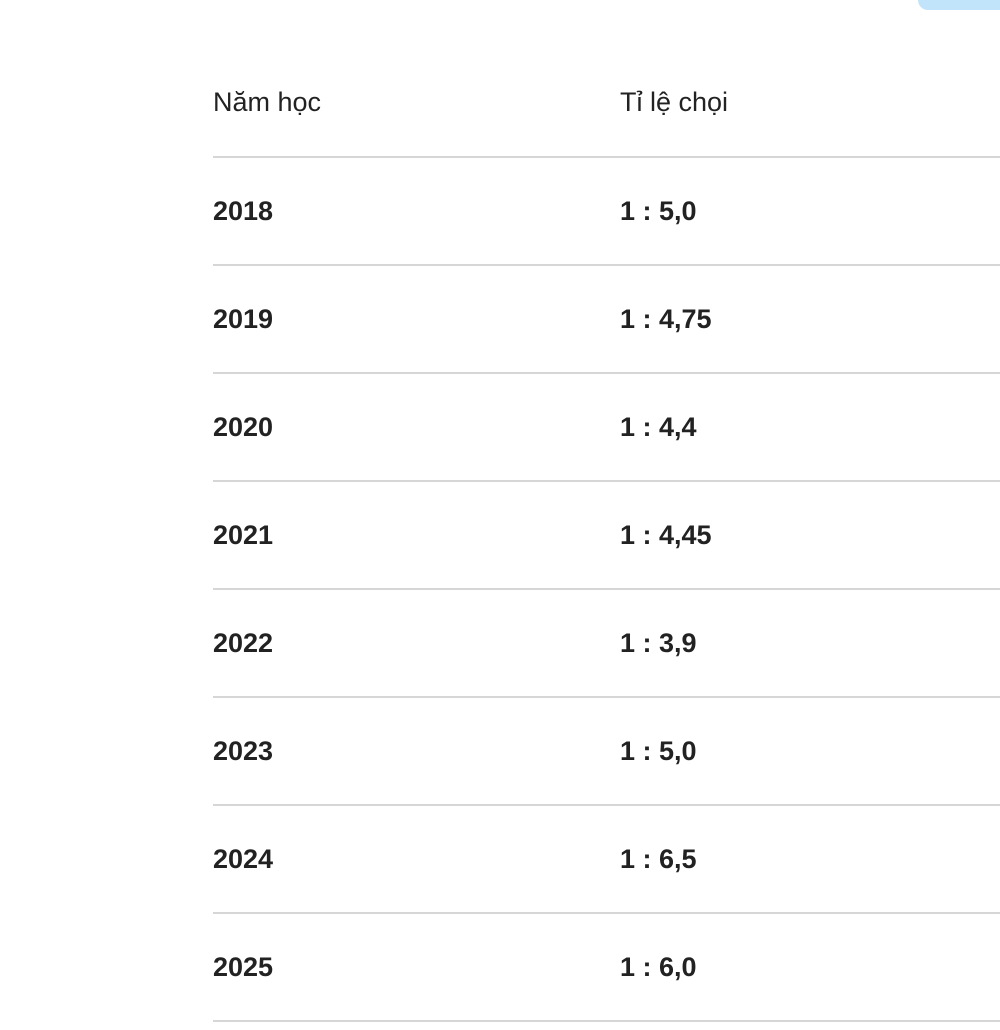 This screenshot has width=1000, height=1030. I want to click on cell-year: 2025, so click(416, 967).